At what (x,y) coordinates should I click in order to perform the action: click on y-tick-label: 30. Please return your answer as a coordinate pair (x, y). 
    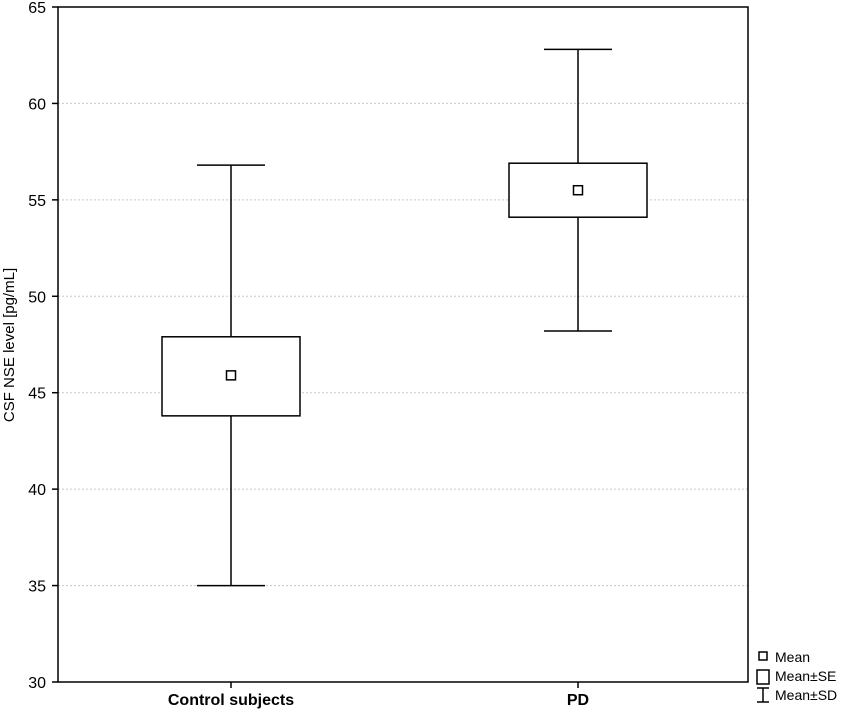
    Looking at the image, I should click on (37, 683).